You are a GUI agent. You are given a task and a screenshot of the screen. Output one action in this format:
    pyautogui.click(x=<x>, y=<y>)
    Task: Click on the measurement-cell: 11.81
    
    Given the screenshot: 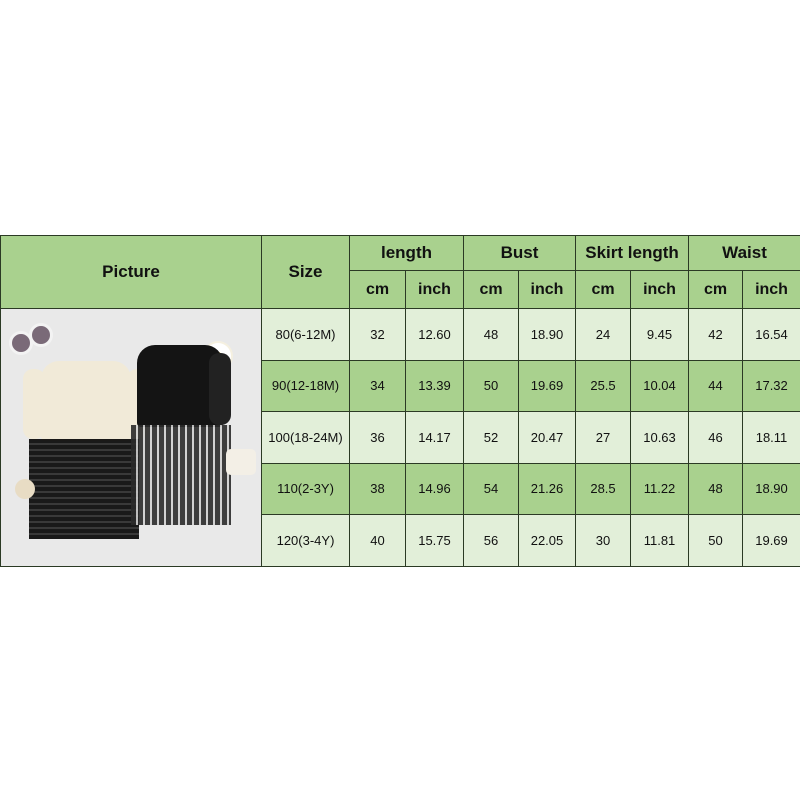 What is the action you would take?
    pyautogui.click(x=659, y=540)
    